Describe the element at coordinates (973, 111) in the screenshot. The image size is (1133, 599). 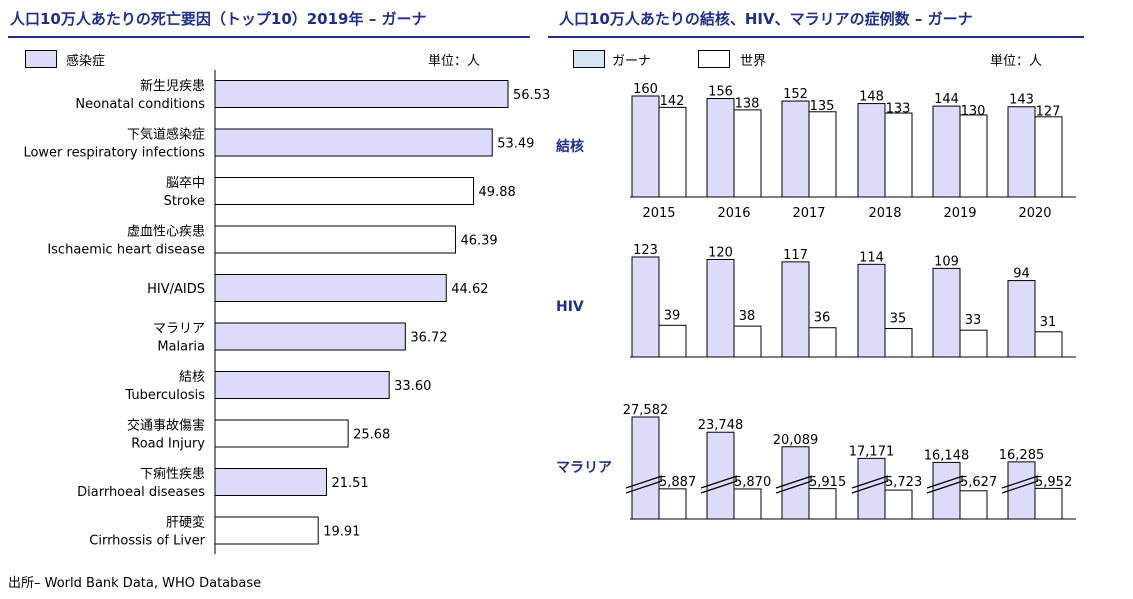
I see `world-value-label: 130` at that location.